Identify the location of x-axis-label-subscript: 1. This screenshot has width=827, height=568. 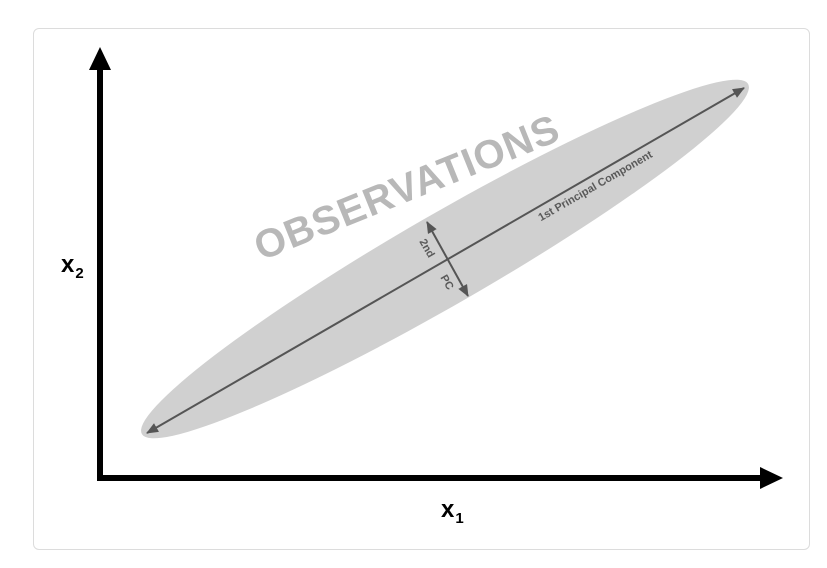
(459, 518).